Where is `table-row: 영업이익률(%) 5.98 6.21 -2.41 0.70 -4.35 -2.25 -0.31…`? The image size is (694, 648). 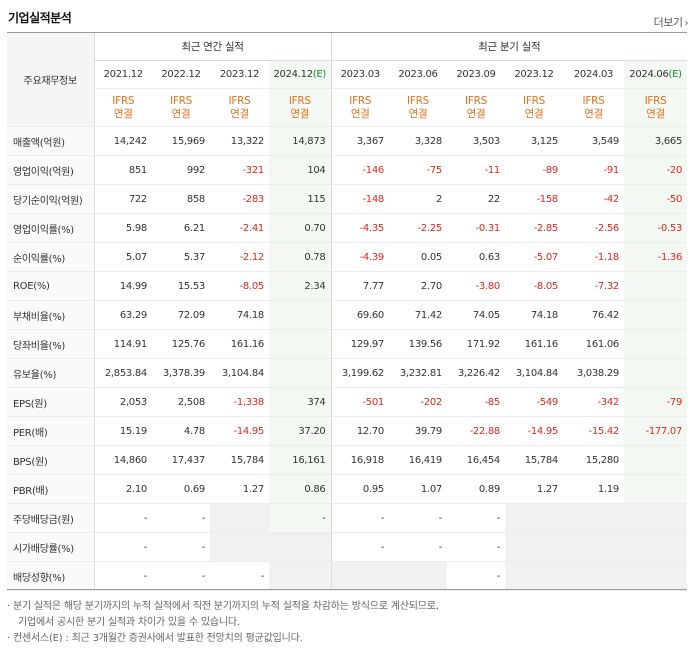 table-row: 영업이익률(%) 5.98 6.21 -2.41 0.70 -4.35 -2.25 -0.31… is located at coordinates (347, 228).